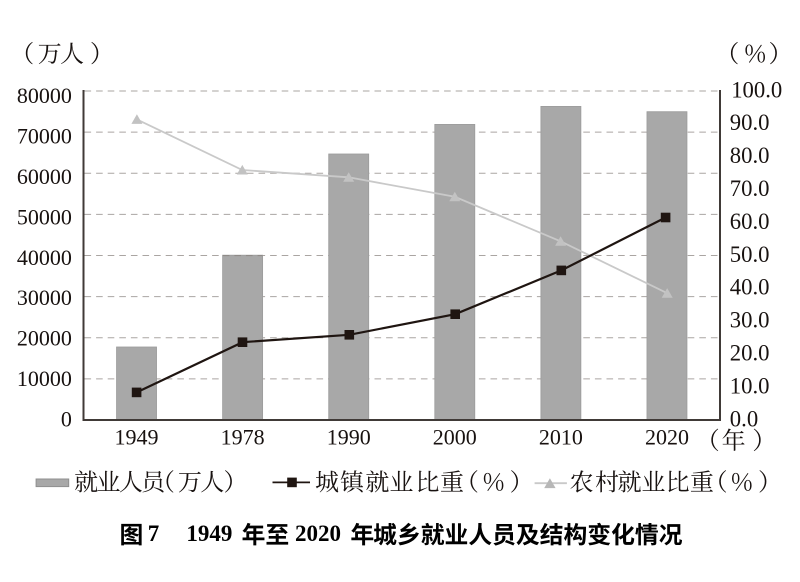 This screenshot has width=800, height=582. Describe the element at coordinates (744, 418) in the screenshot. I see `svg-text: 0.0` at that location.